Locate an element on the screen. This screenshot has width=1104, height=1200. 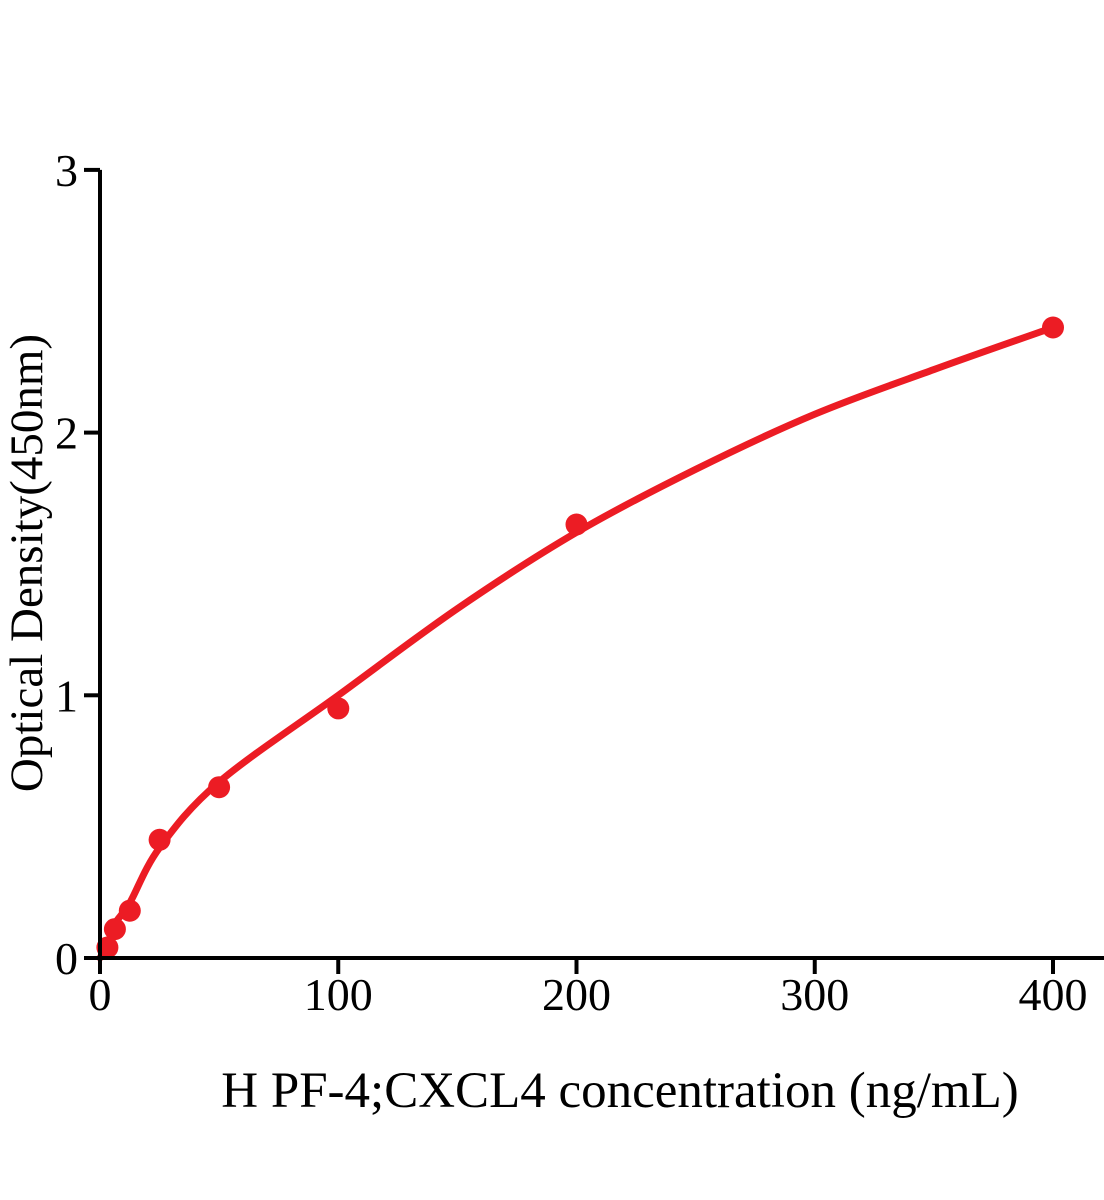
x-axis: 0 100 200 300 400 is located at coordinates (596, 988).